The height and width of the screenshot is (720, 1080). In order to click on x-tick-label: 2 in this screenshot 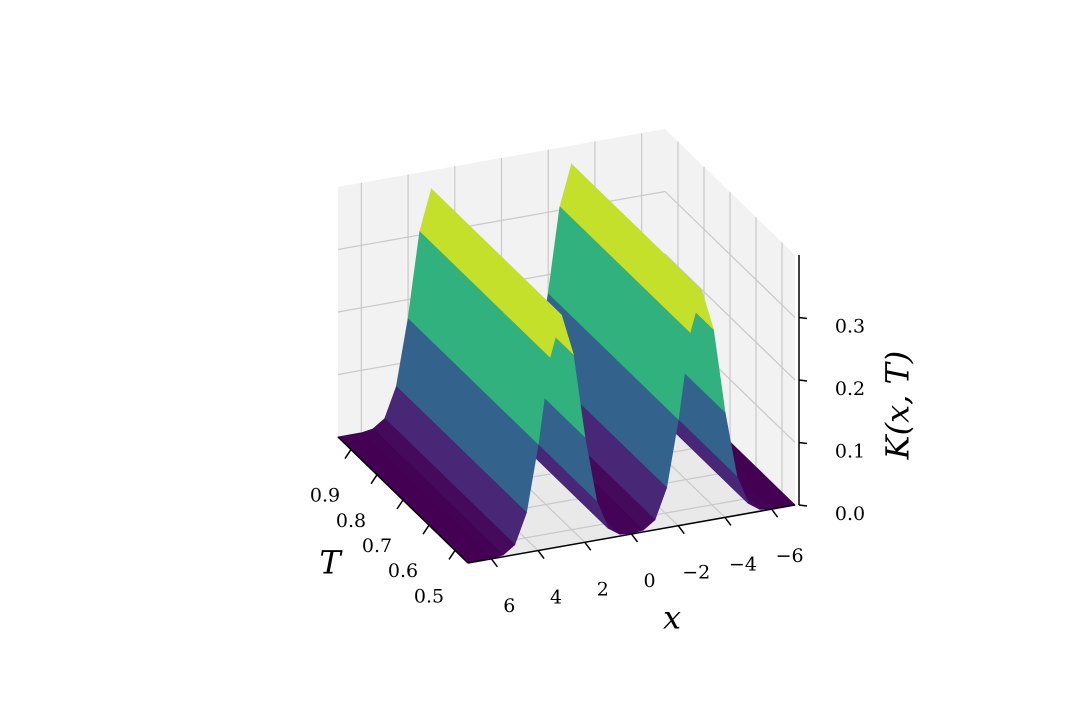, I will do `click(603, 589)`.